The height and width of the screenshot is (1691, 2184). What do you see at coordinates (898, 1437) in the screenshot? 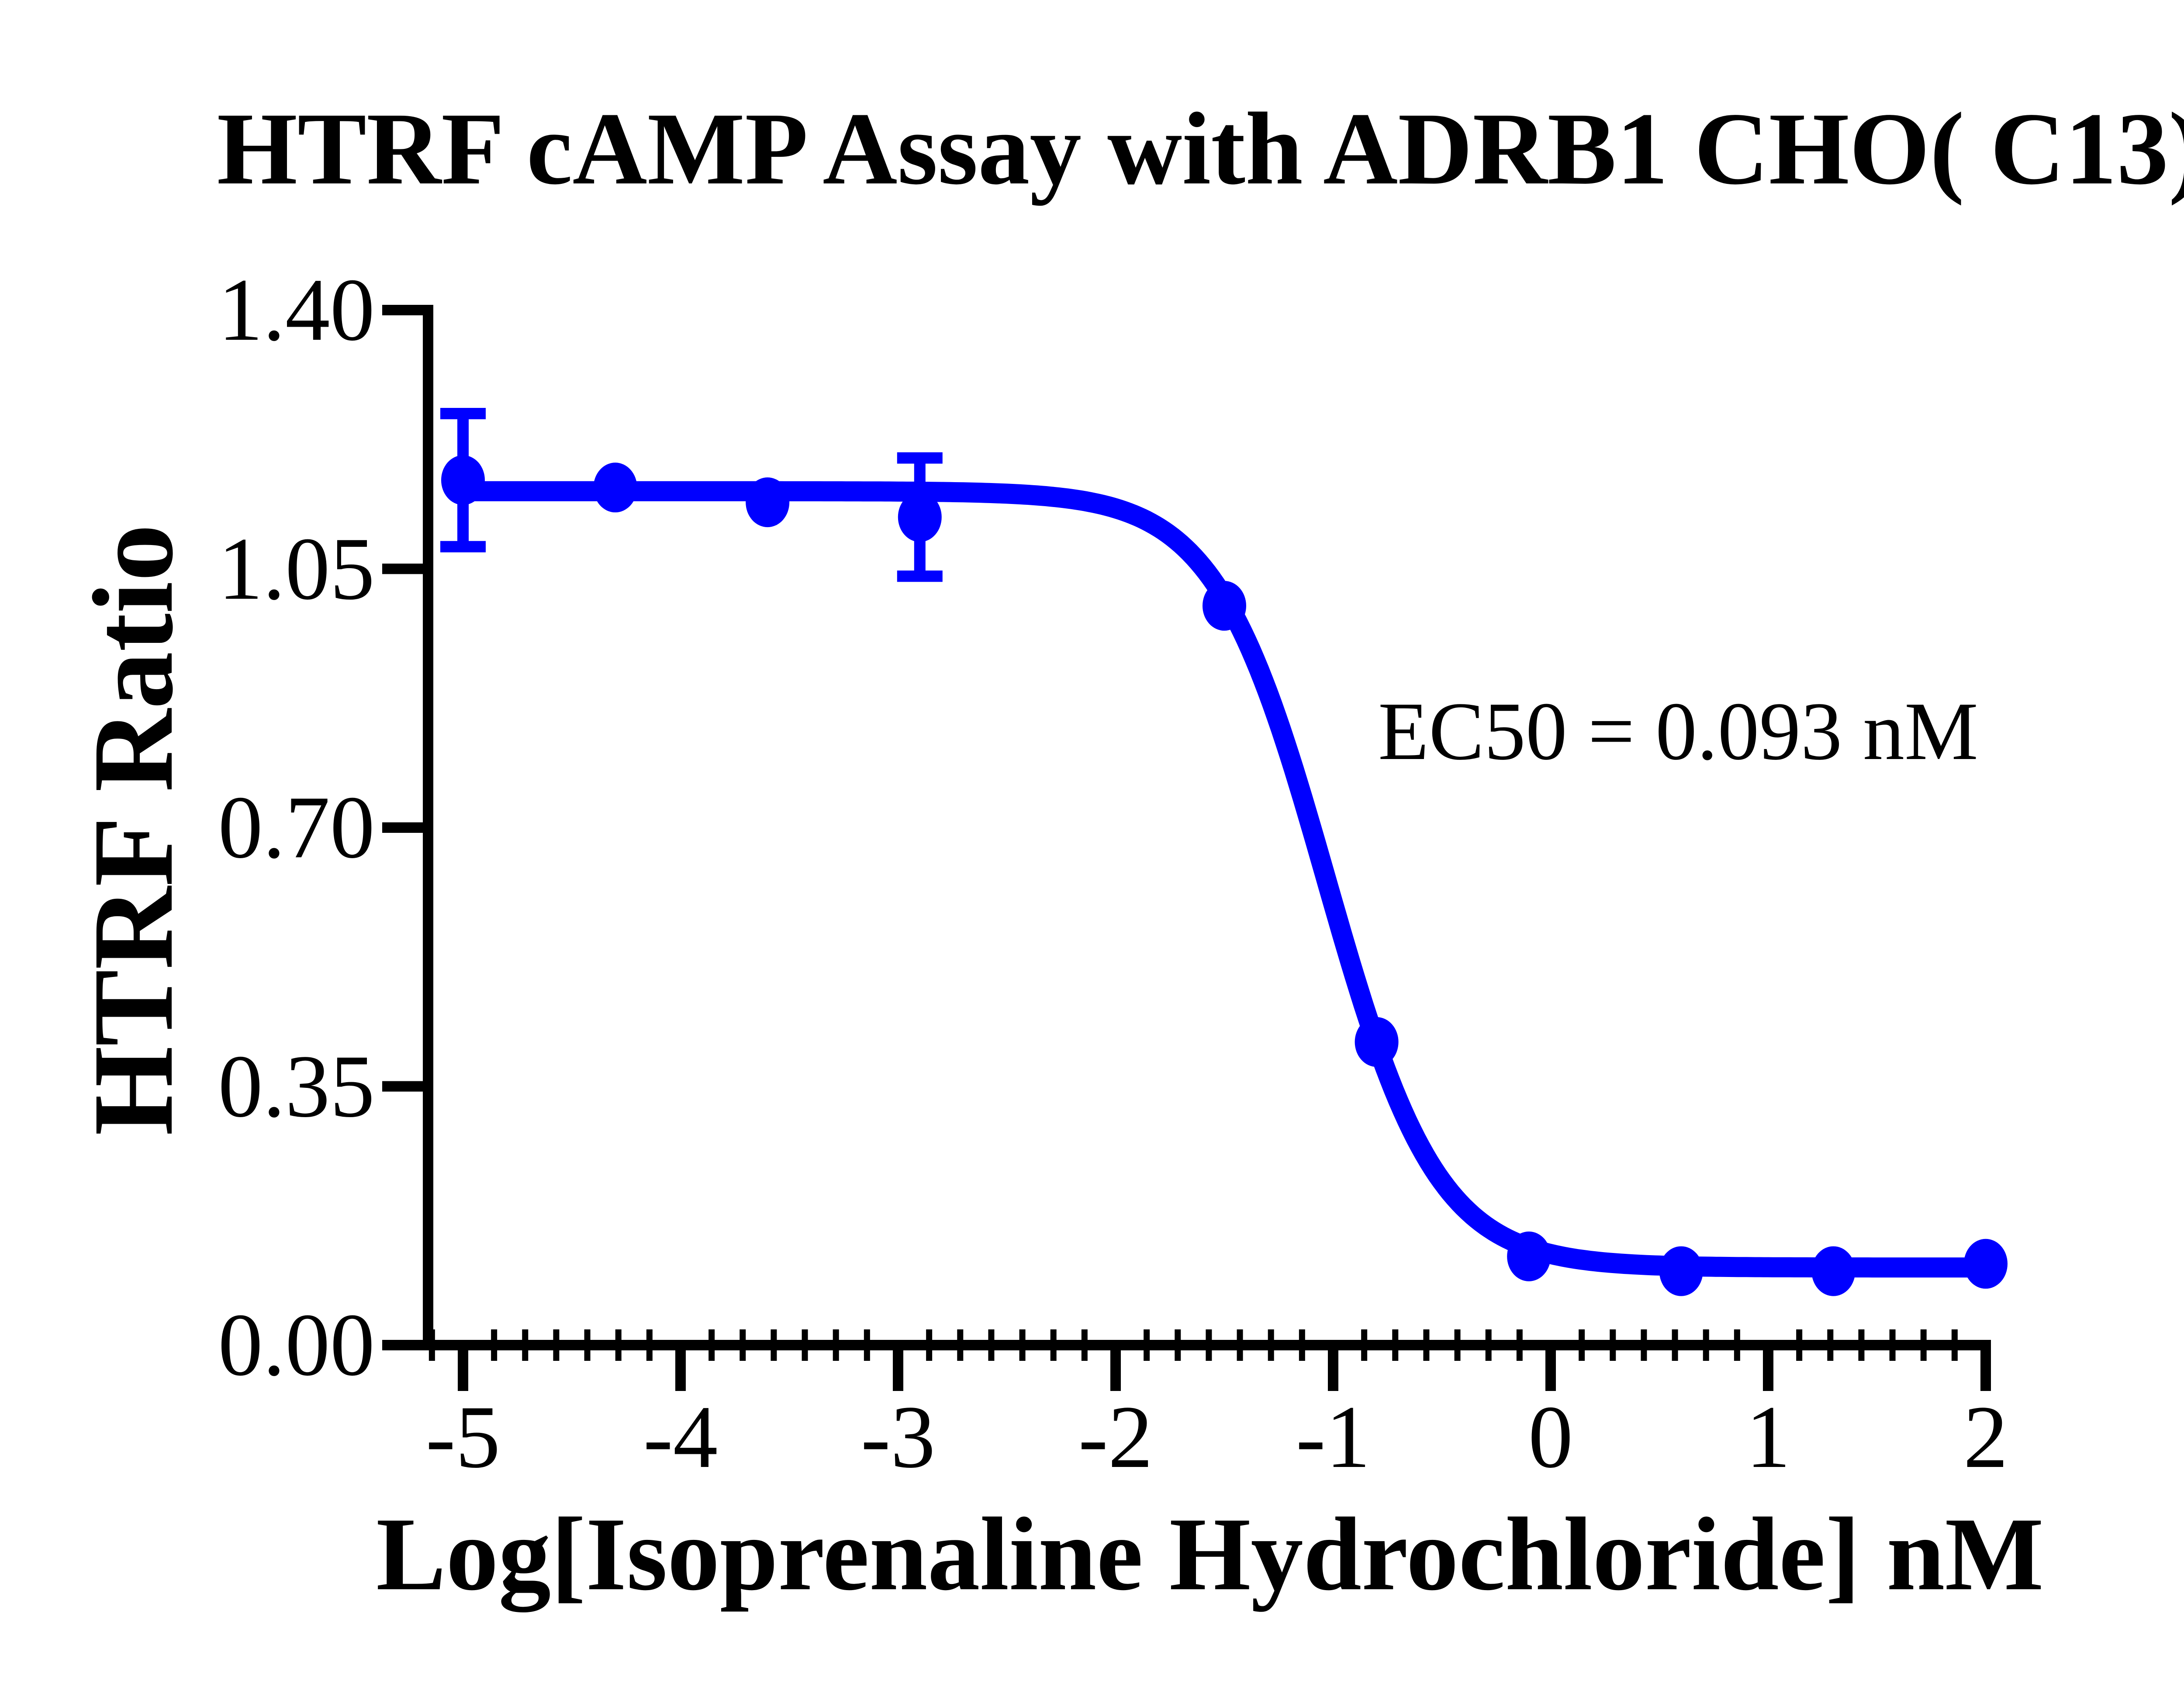
I see `x-tick-label: -3` at bounding box center [898, 1437].